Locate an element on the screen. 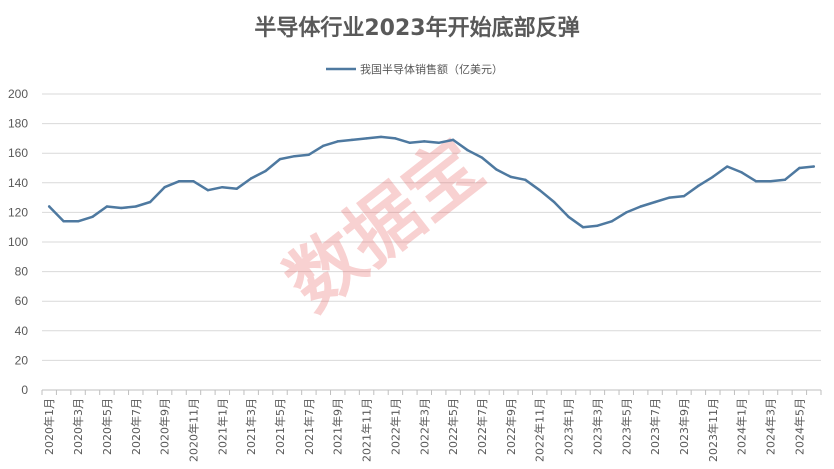 Image resolution: width=834 pixels, height=469 pixels. legend-label: 我国半导体销售额（亿美元） is located at coordinates (431, 69).